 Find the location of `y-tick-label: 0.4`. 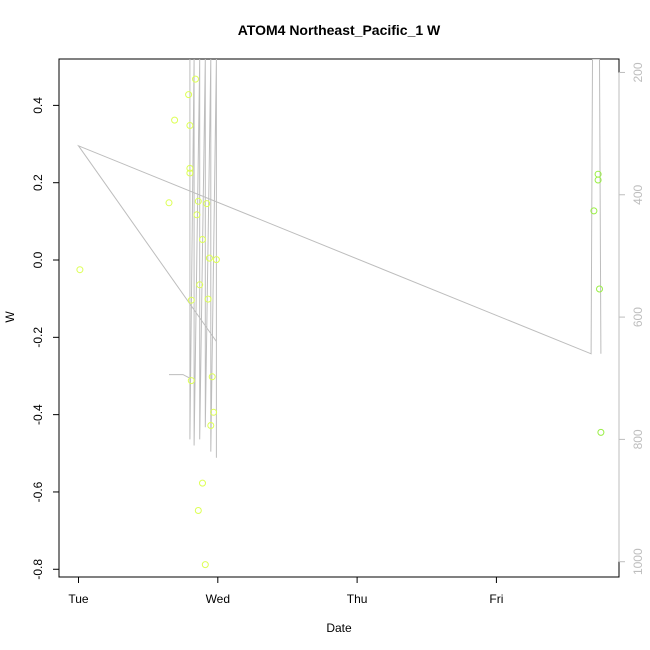

y-tick-label: 0.4 is located at coordinates (38, 105).